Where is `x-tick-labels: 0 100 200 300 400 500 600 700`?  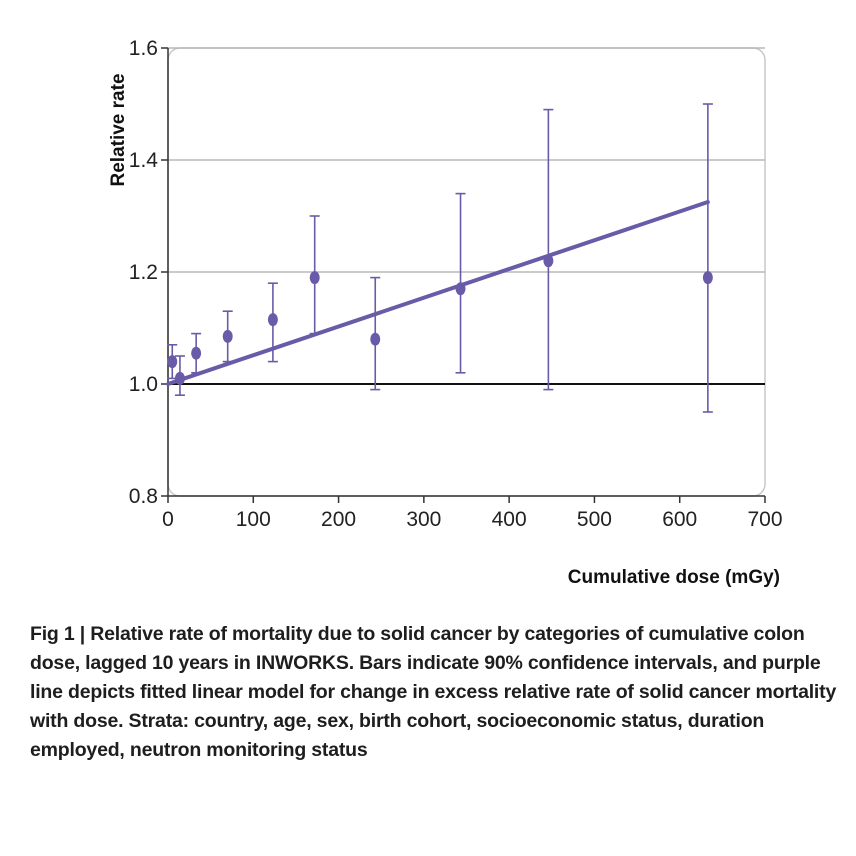
x-tick-labels: 0 100 200 300 400 500 600 700 is located at coordinates (472, 519).